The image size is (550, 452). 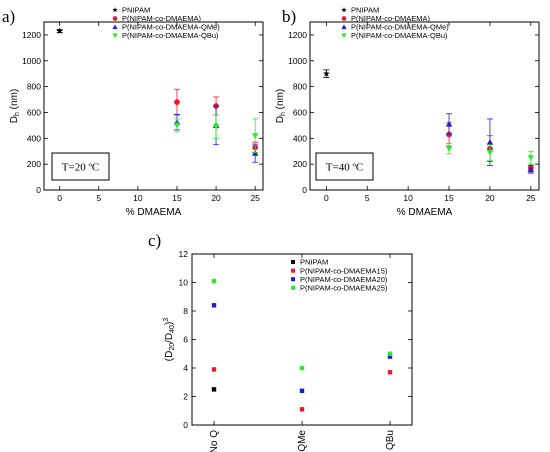 I want to click on temperature-label: T=40 ºC, so click(x=344, y=168).